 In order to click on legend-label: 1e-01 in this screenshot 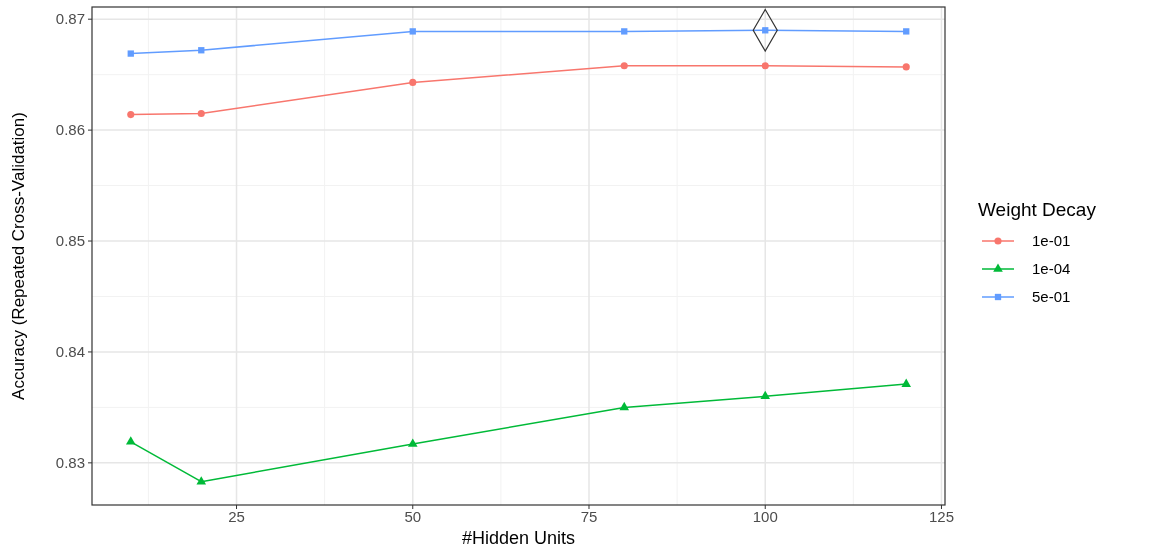, I will do `click(1051, 241)`.